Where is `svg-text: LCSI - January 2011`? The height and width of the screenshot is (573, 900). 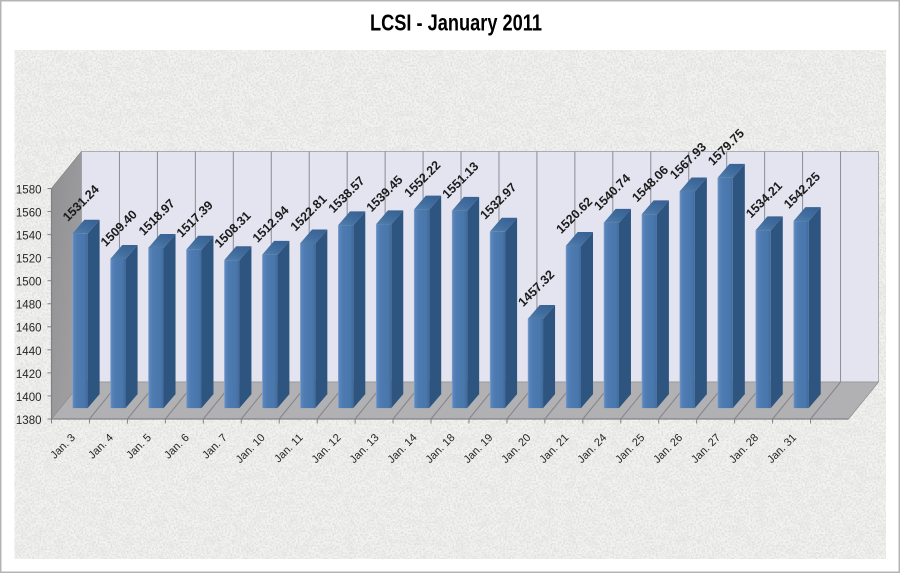 svg-text: LCSI - January 2011 is located at coordinates (456, 23).